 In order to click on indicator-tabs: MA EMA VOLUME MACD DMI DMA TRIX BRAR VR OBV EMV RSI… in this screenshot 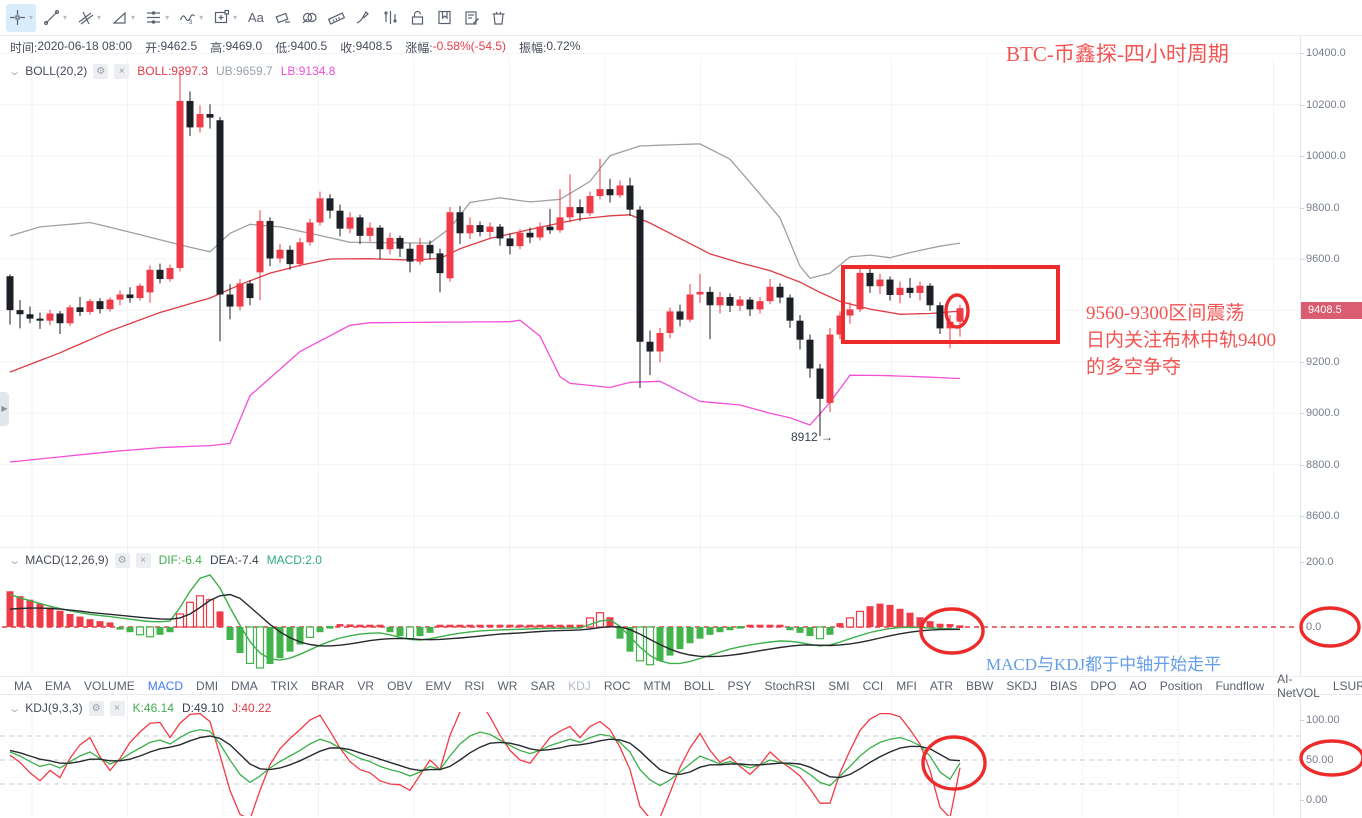, I will do `click(681, 686)`.